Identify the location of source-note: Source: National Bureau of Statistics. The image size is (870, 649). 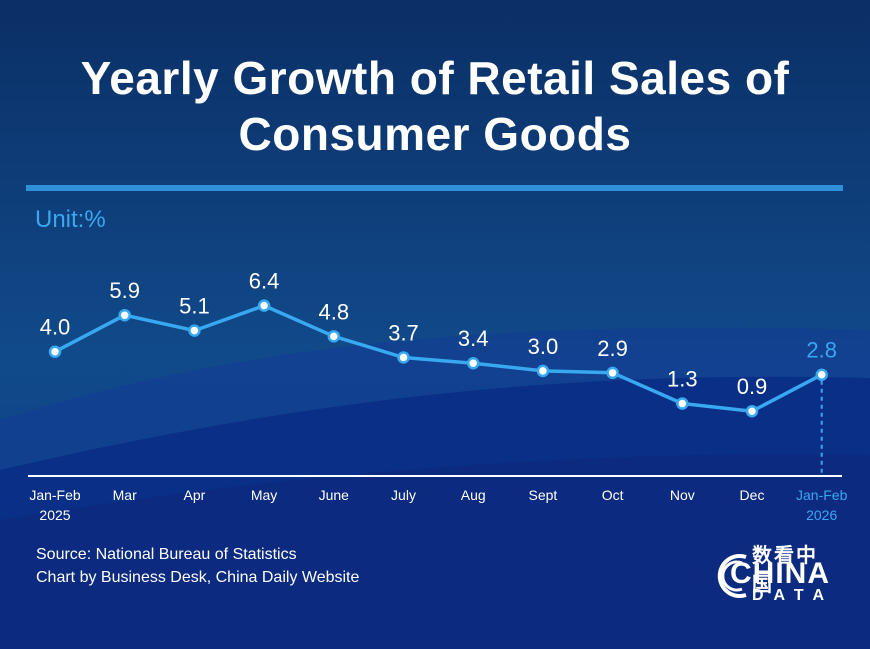
(166, 554).